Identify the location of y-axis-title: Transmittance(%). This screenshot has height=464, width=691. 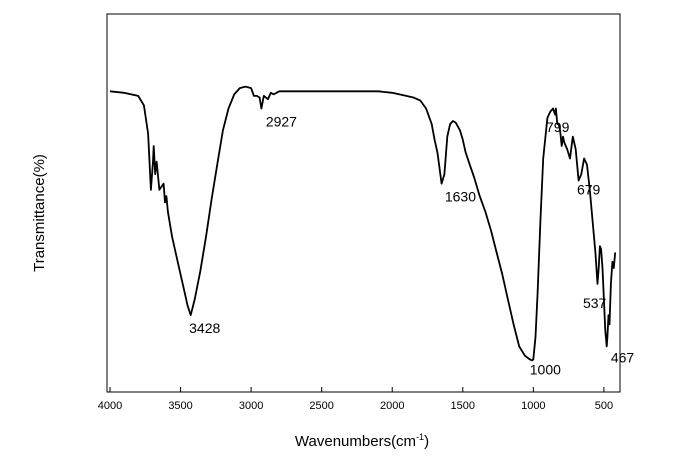
(39, 213).